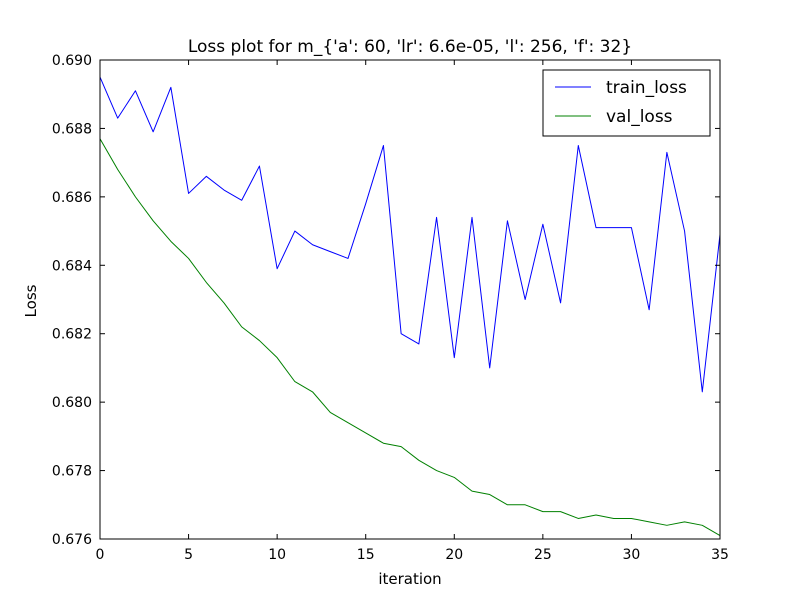 The image size is (800, 605). What do you see at coordinates (277, 555) in the screenshot?
I see `x-tick-label: 10` at bounding box center [277, 555].